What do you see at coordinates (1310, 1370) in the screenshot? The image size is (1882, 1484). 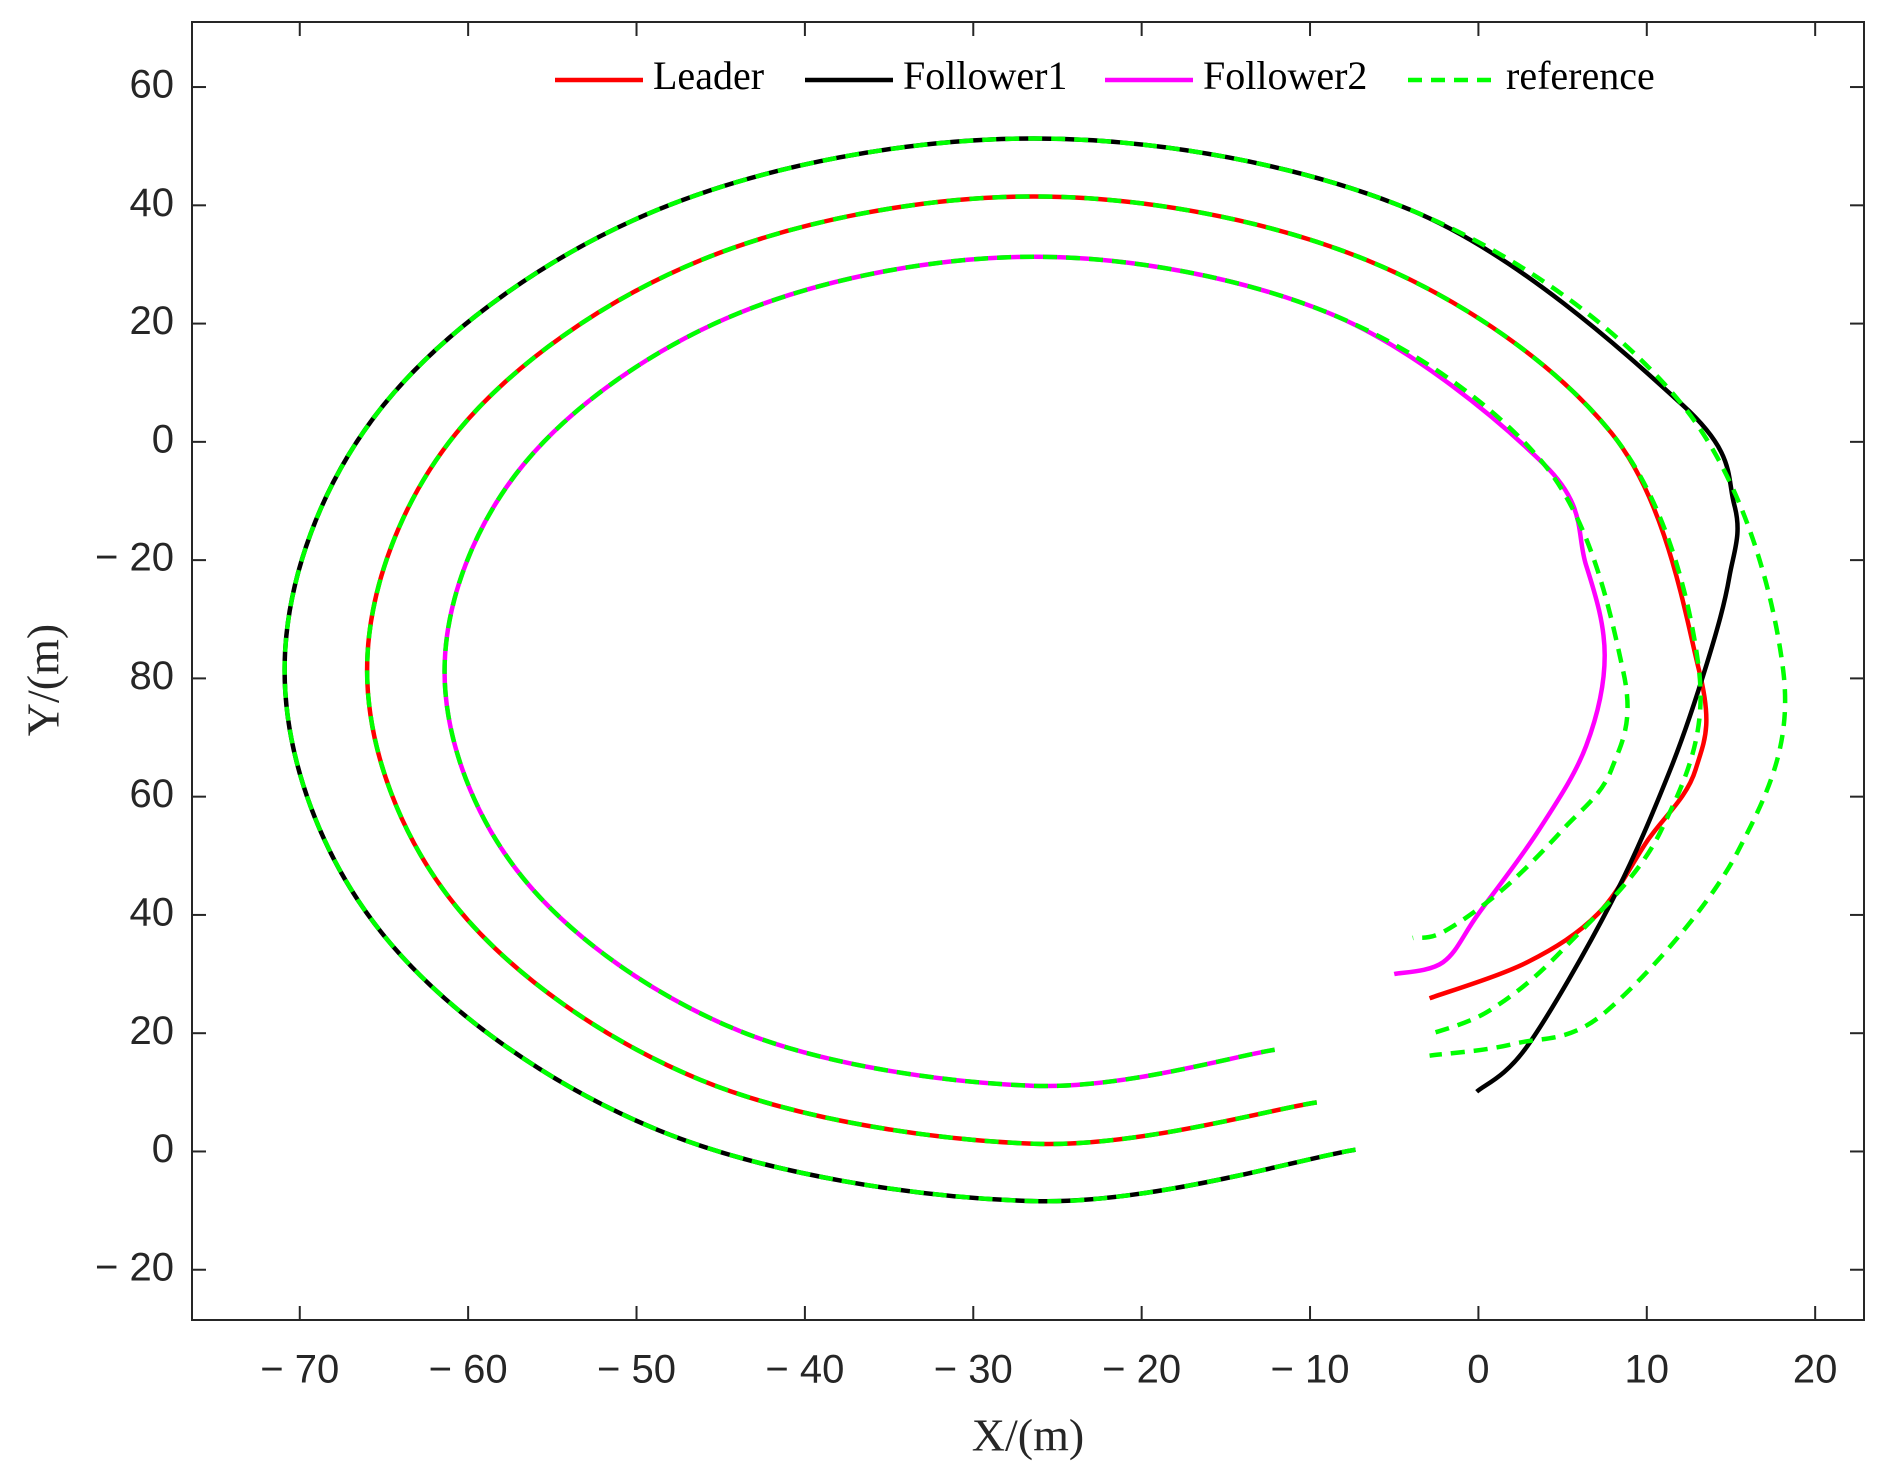 I see `x-tick-label: − 10` at bounding box center [1310, 1370].